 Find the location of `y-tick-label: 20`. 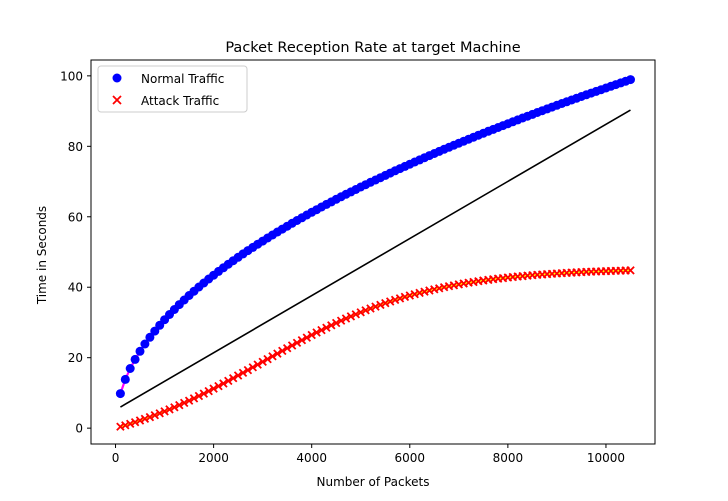

y-tick-label: 20 is located at coordinates (75, 358).